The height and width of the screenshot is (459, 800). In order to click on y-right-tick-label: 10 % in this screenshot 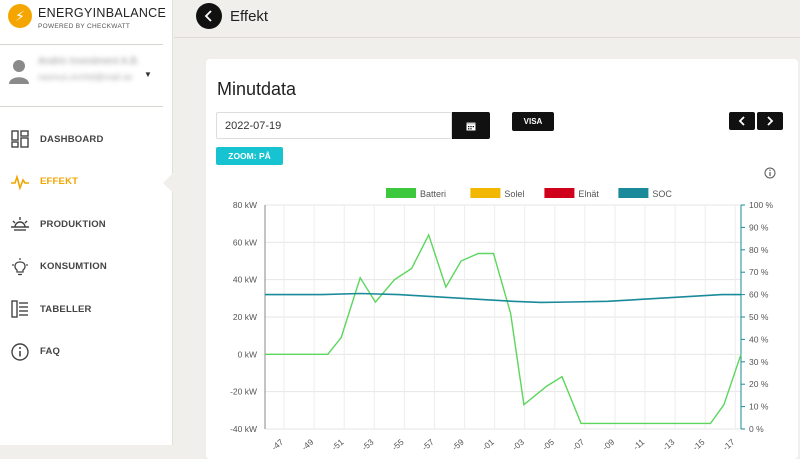, I will do `click(759, 407)`.